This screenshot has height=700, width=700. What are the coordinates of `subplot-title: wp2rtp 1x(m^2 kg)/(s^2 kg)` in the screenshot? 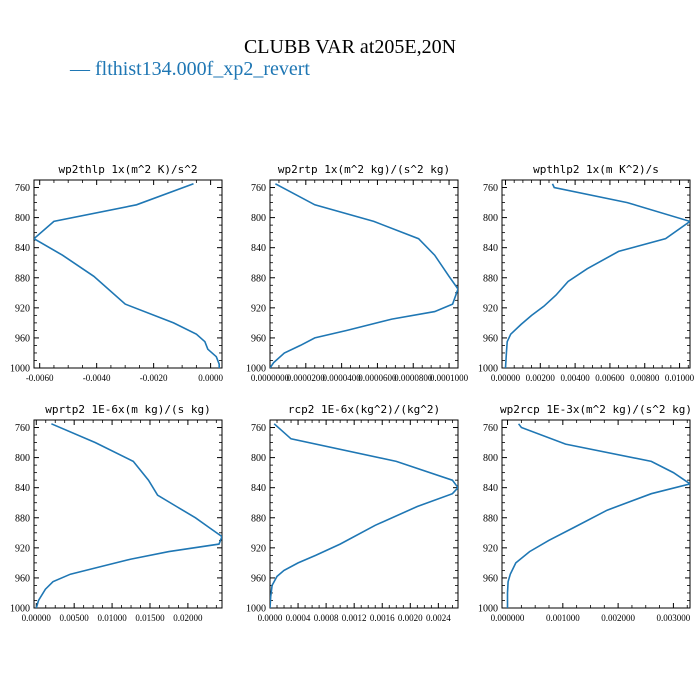 It's located at (364, 169).